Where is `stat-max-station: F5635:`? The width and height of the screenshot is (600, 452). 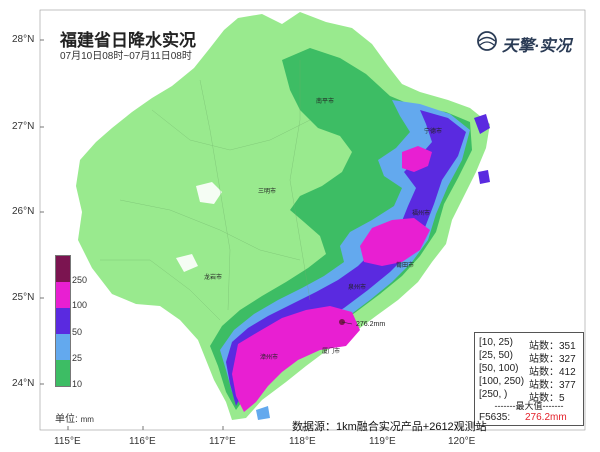
stat-max-station: F5635: is located at coordinates (495, 417).